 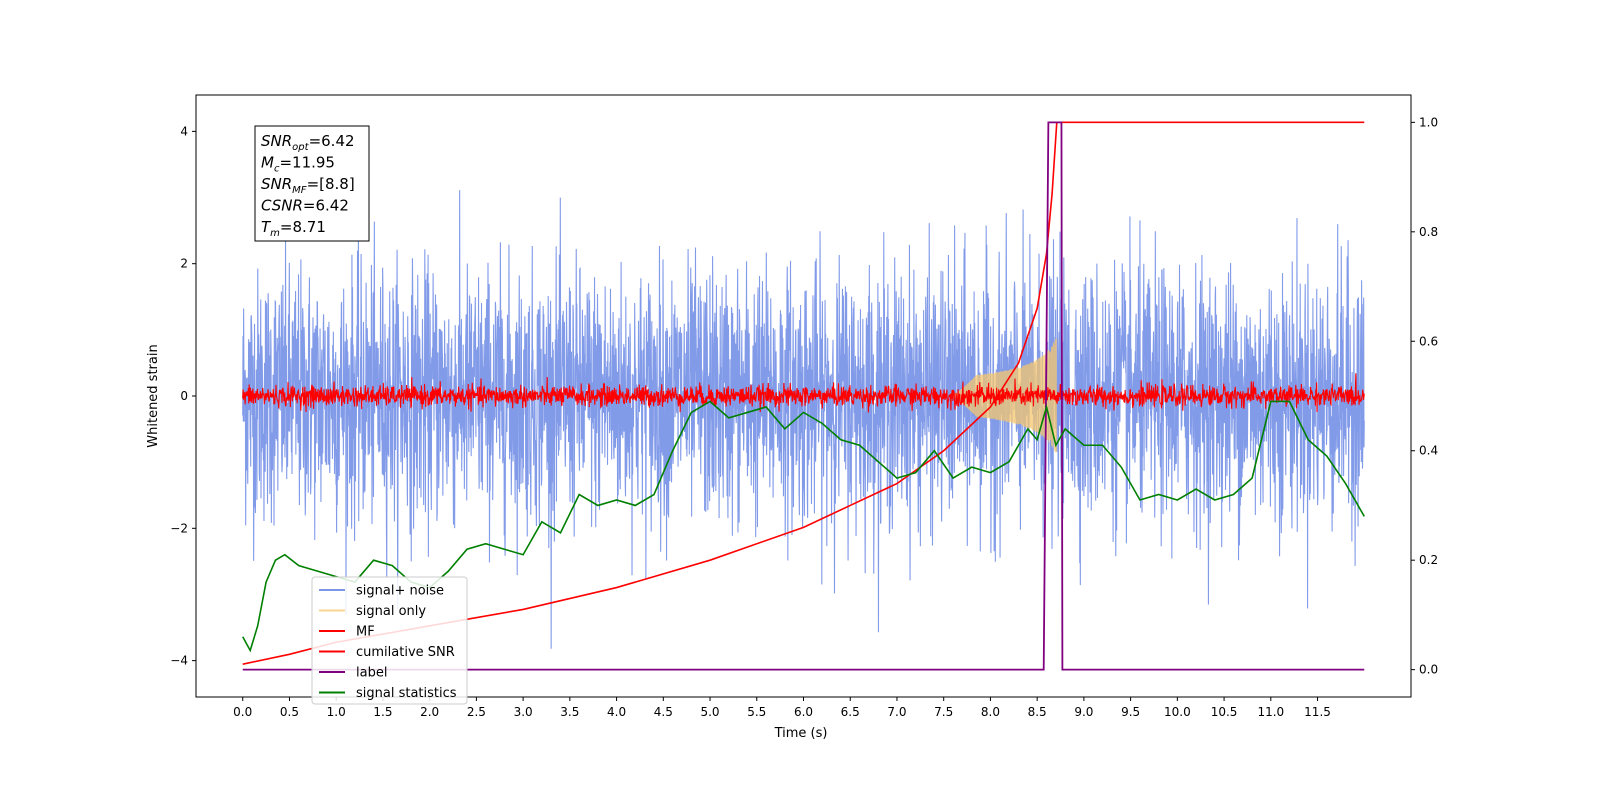 What do you see at coordinates (267, 163) in the screenshot?
I see `annotation-symbol: M` at bounding box center [267, 163].